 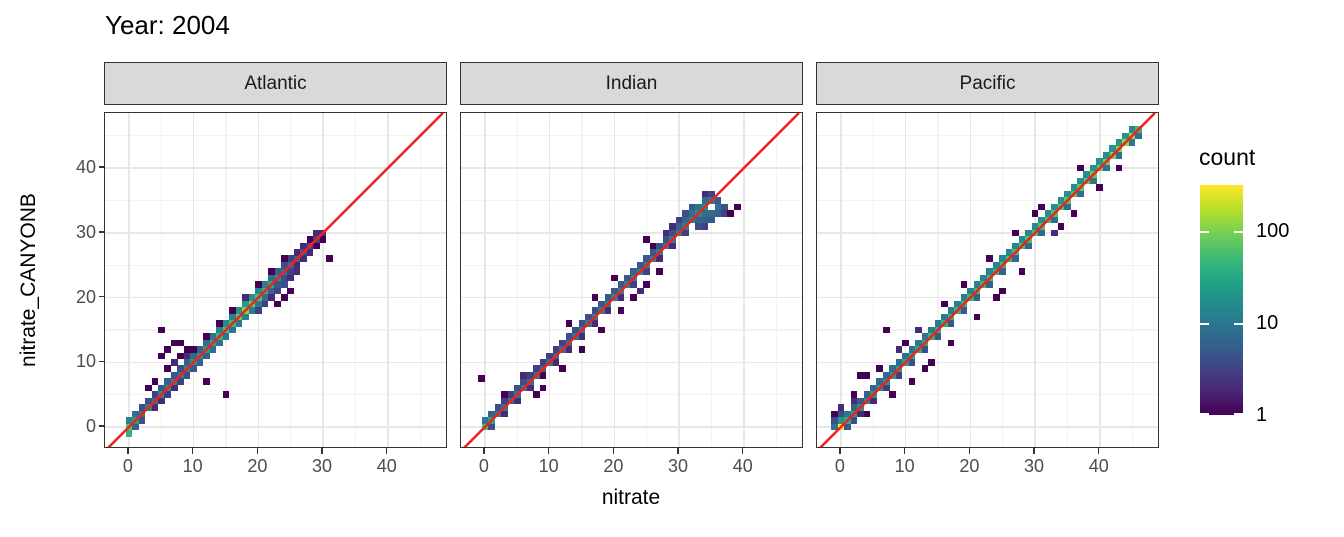 I want to click on y-tick-label: 20, so click(x=85, y=296).